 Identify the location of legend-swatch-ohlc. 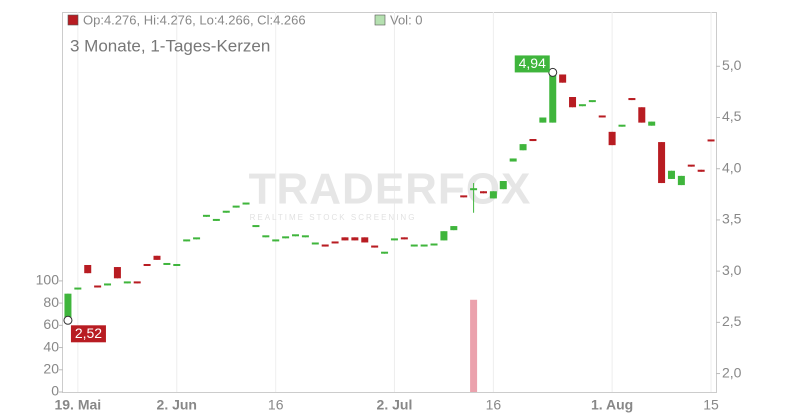
(73, 20).